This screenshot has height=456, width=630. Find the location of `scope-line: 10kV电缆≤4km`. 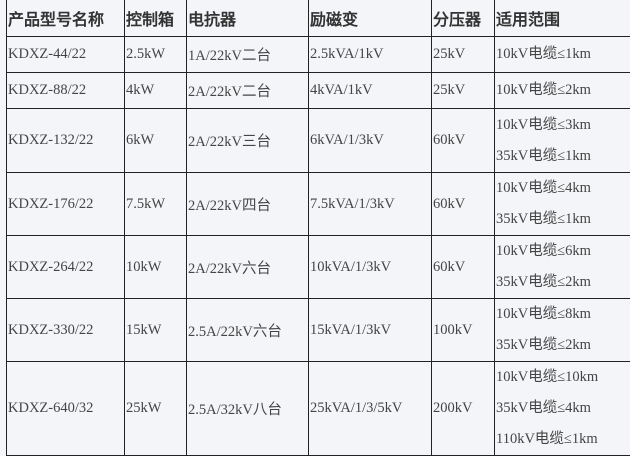

scope-line: 10kV电缆≤4km is located at coordinates (563, 188).